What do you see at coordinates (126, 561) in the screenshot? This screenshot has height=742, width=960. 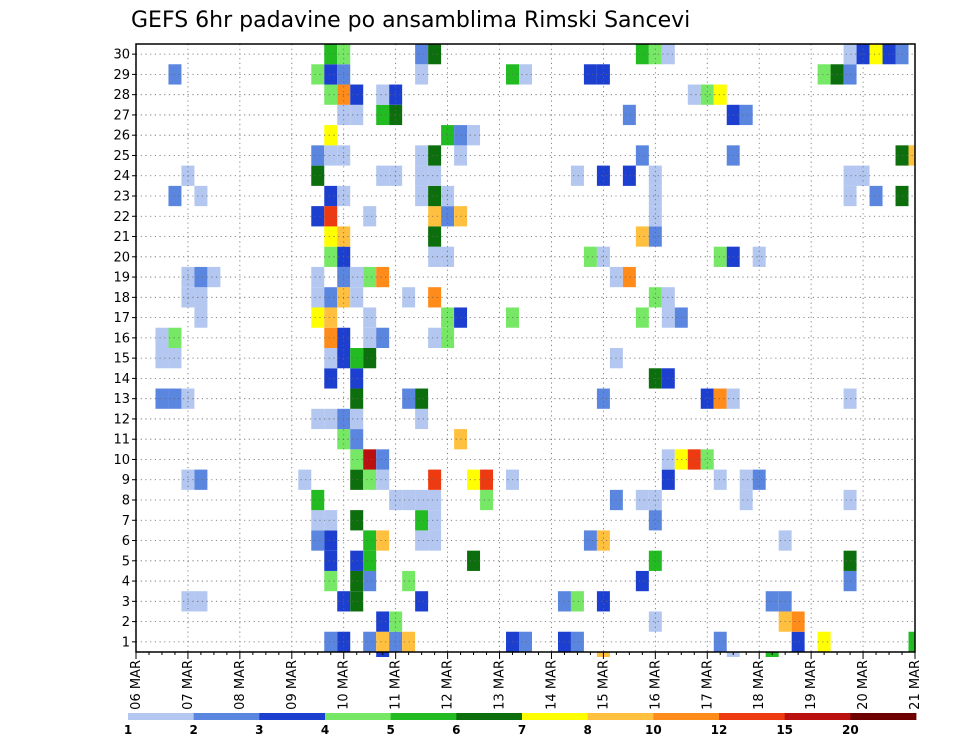 I see `y-tick-label: 5` at bounding box center [126, 561].